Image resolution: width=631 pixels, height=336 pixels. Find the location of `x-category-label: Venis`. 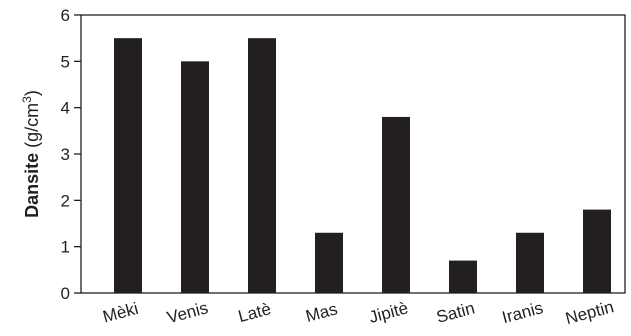

x-category-label: Venis is located at coordinates (187, 312).